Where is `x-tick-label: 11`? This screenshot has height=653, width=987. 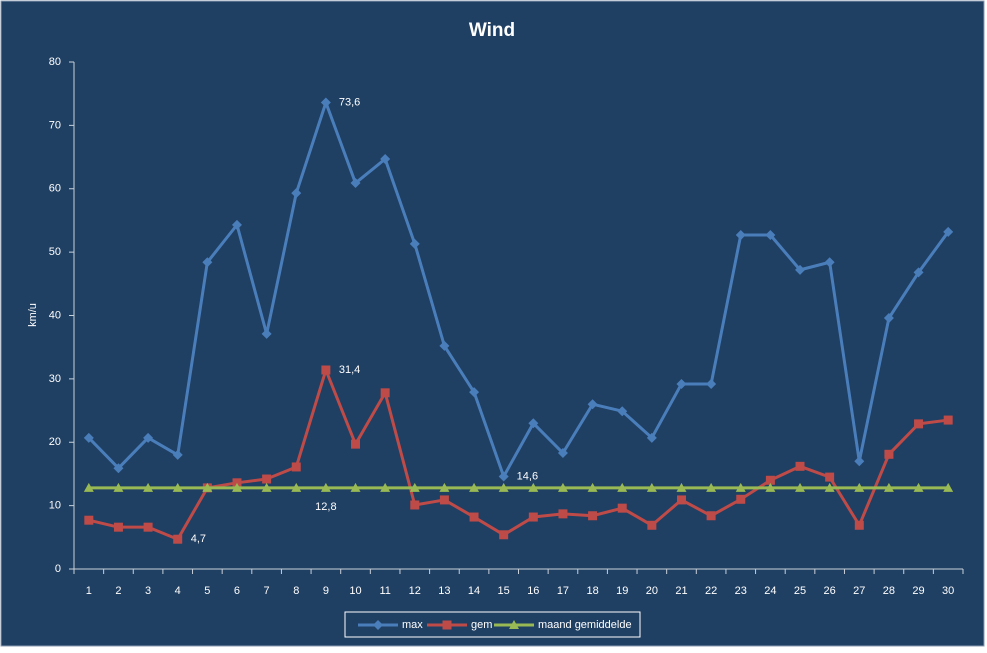
x-tick-label: 11 is located at coordinates (384, 591).